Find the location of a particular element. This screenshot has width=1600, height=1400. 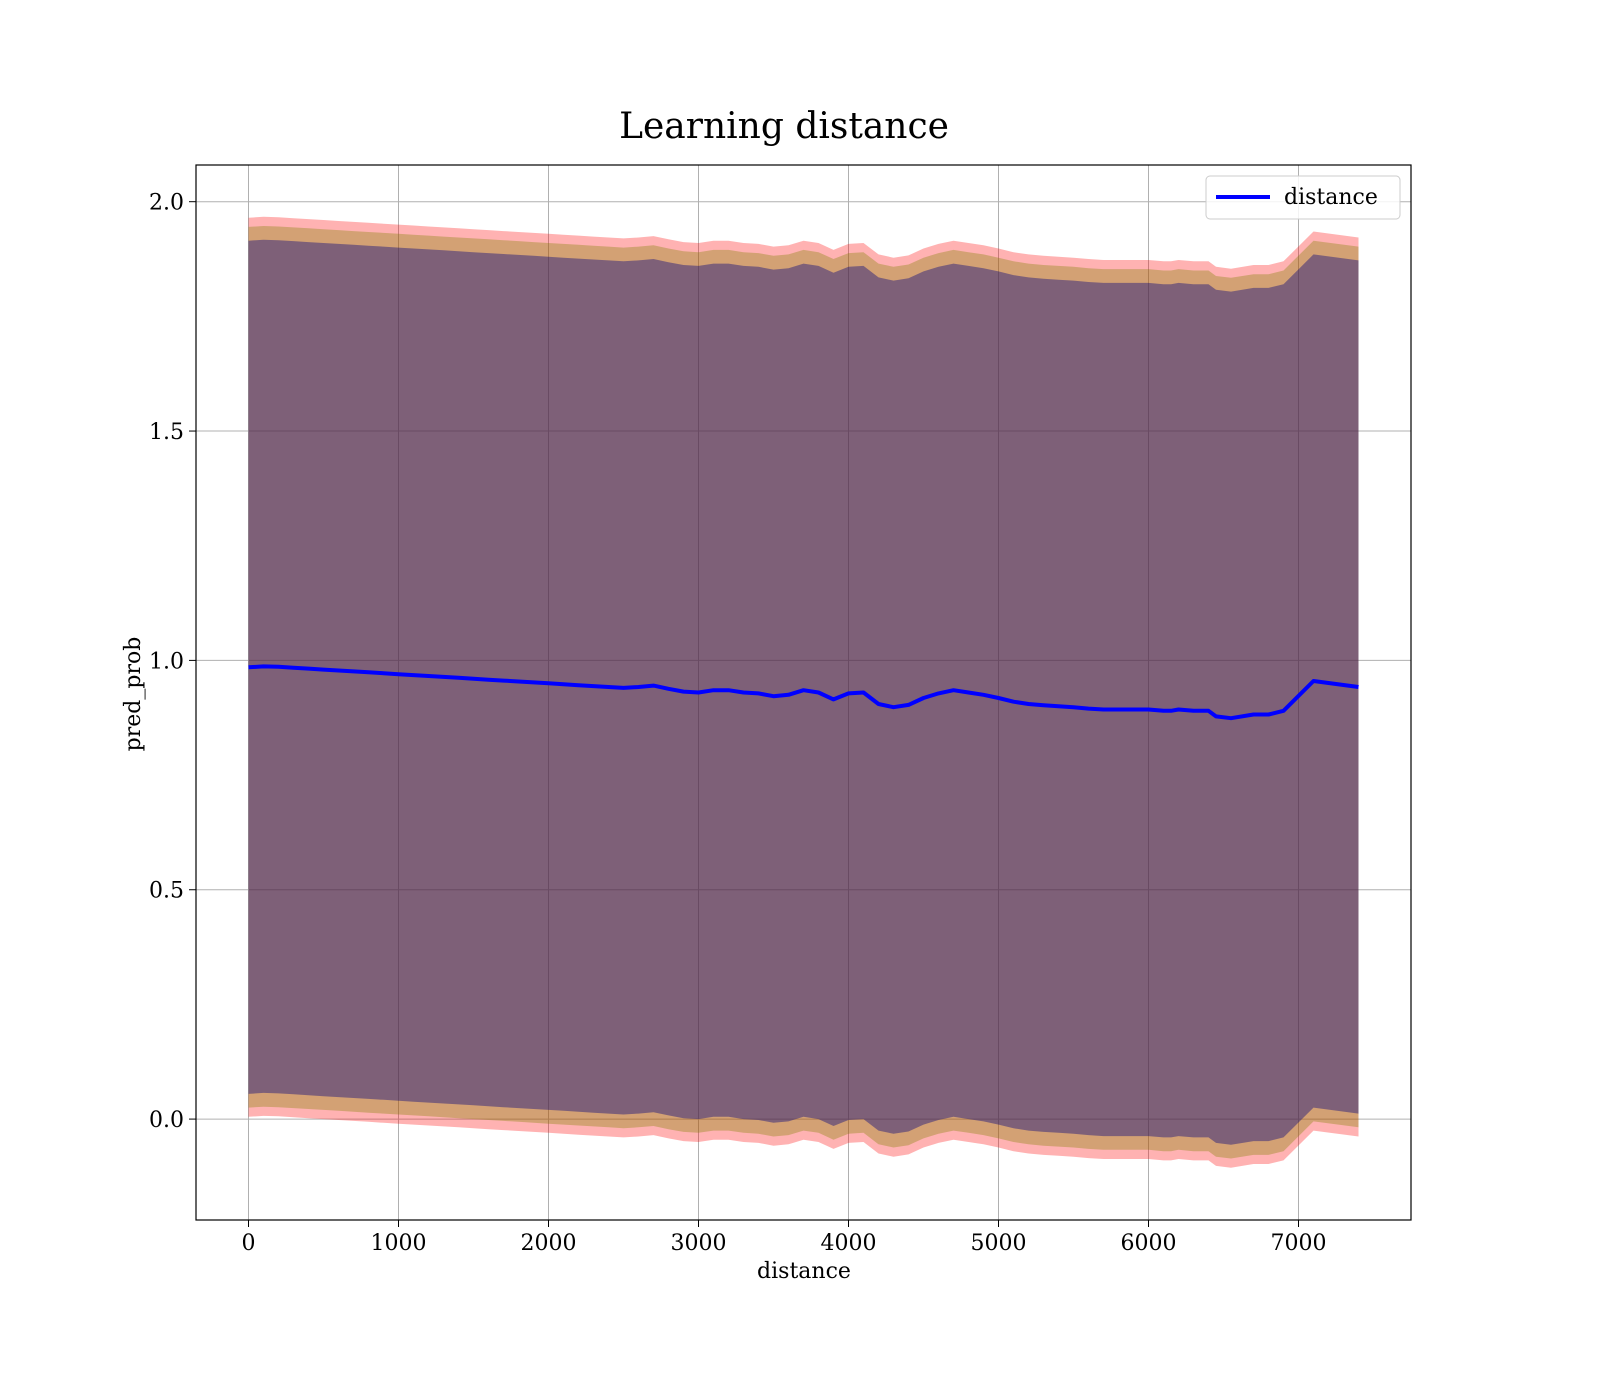

x-tick-label-1: 1000 is located at coordinates (399, 1243).